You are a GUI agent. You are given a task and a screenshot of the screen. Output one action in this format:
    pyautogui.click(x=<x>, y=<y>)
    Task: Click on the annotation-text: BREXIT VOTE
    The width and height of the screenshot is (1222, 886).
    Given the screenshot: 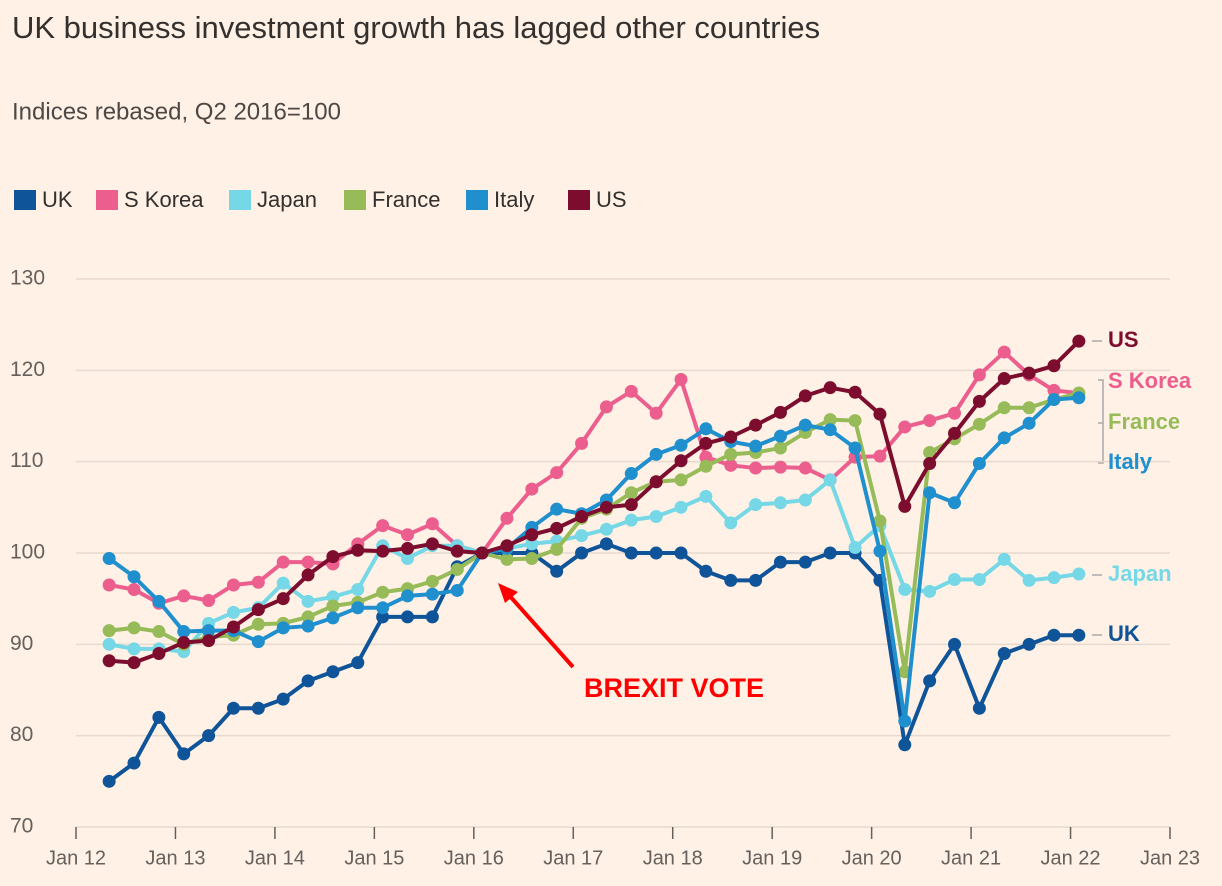 What is the action you would take?
    pyautogui.click(x=674, y=688)
    